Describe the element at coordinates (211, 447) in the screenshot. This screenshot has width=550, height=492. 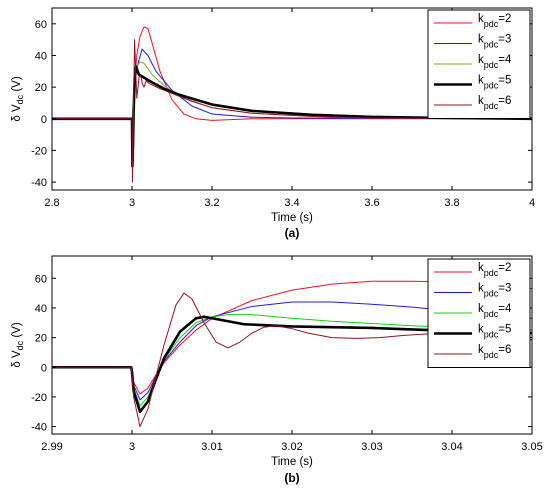
I see `x-tick-label: 3.01` at that location.